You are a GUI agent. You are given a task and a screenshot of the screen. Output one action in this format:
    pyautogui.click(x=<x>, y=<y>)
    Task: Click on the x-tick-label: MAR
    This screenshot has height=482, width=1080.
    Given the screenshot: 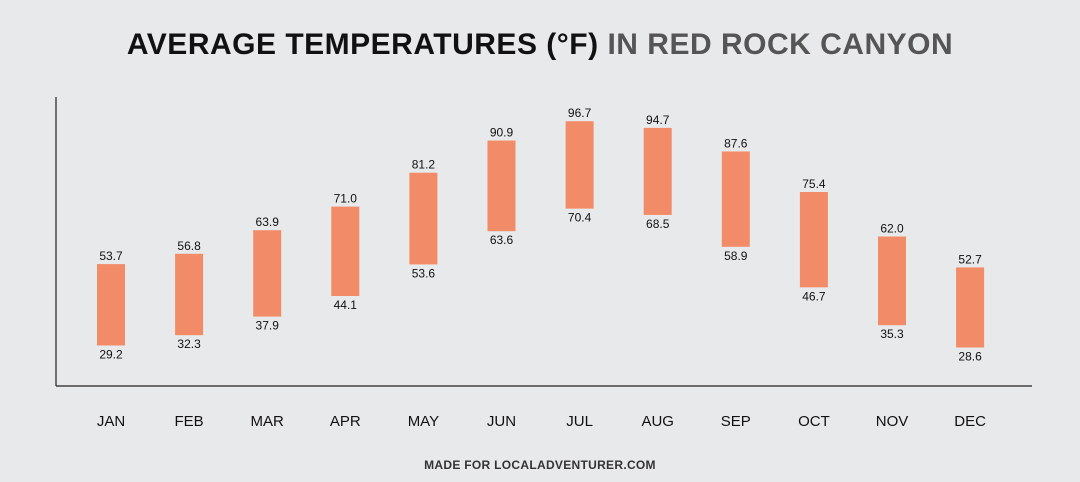 What is the action you would take?
    pyautogui.click(x=268, y=421)
    